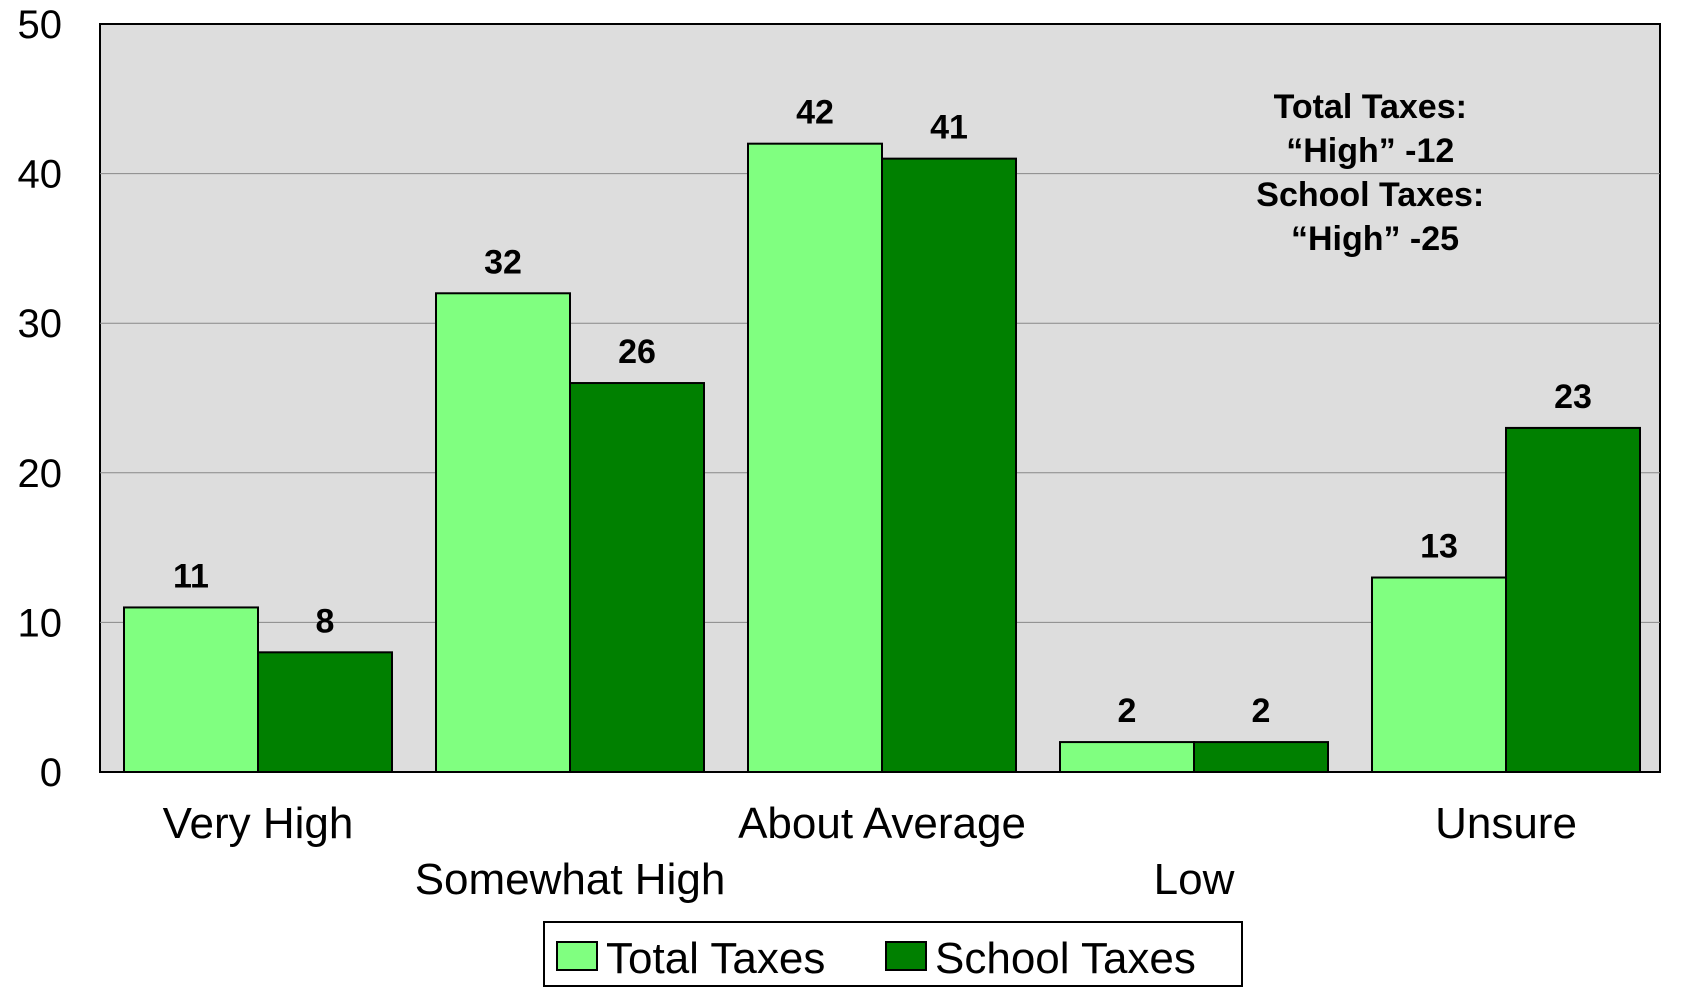 Image resolution: width=1686 pixels, height=988 pixels. Describe the element at coordinates (882, 823) in the screenshot. I see `x-tick-label: About Average` at that location.